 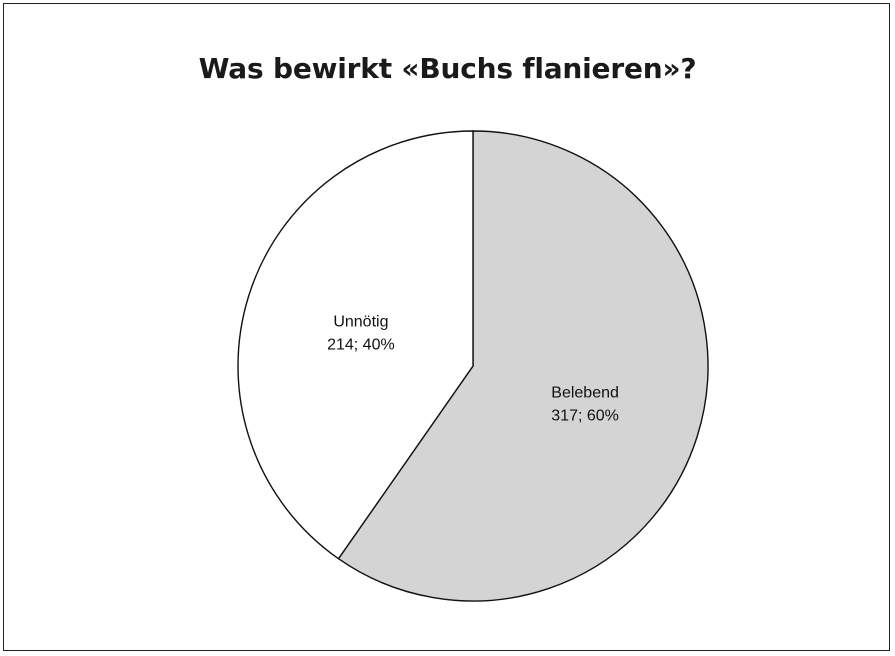 I want to click on pie-label-name: Belebend, so click(x=585, y=392).